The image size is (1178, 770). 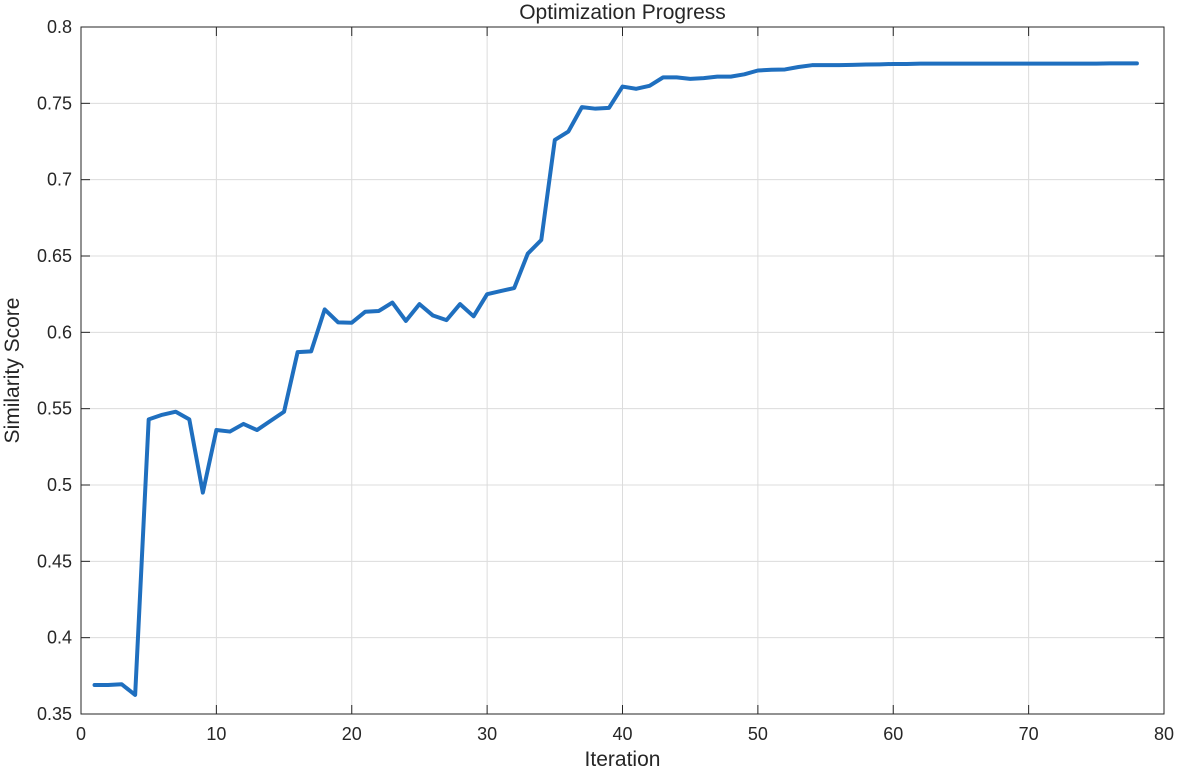 I want to click on x-tick-labels: 0 10 20 30 40 50 60 70 80, so click(x=625, y=734).